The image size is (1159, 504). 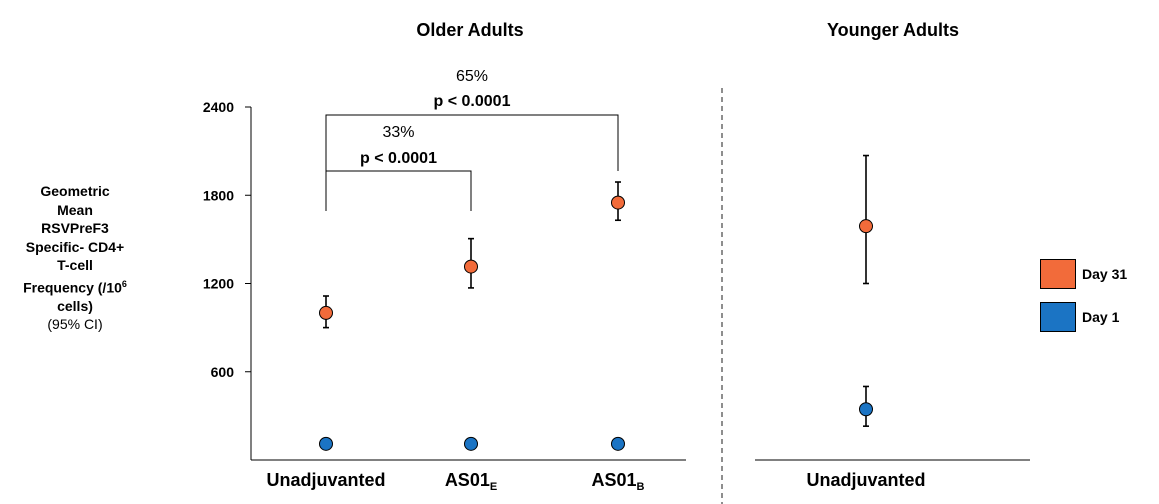 What do you see at coordinates (469, 30) in the screenshot?
I see `chart-title-older-adults: Older Adults` at bounding box center [469, 30].